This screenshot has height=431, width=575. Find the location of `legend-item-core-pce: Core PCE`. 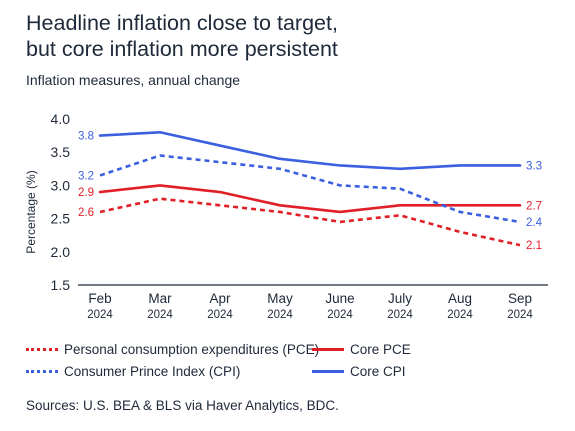

legend-item-core-pce: Core PCE is located at coordinates (361, 349).